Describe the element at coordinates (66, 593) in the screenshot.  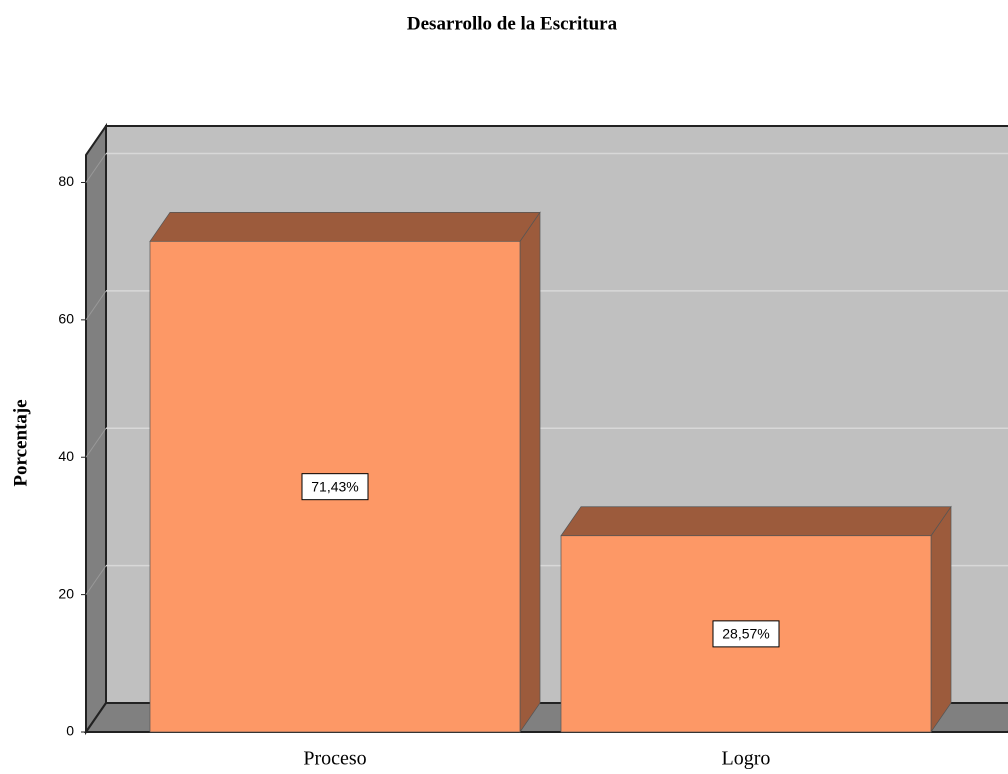
I see `y-tick-label: 20` at that location.